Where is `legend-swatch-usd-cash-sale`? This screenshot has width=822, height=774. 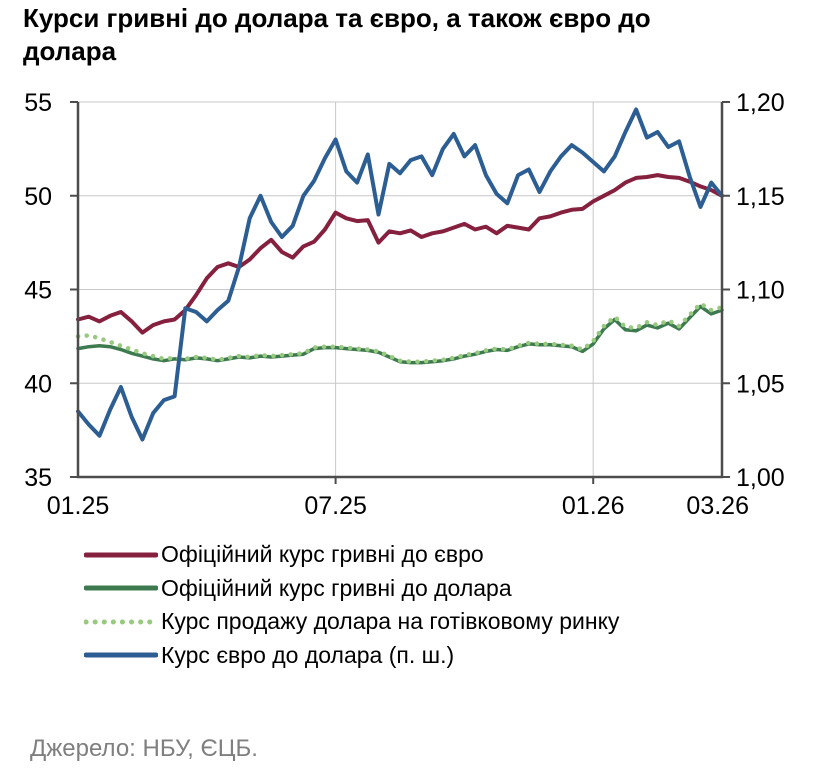
legend-swatch-usd-cash-sale is located at coordinates (121, 622).